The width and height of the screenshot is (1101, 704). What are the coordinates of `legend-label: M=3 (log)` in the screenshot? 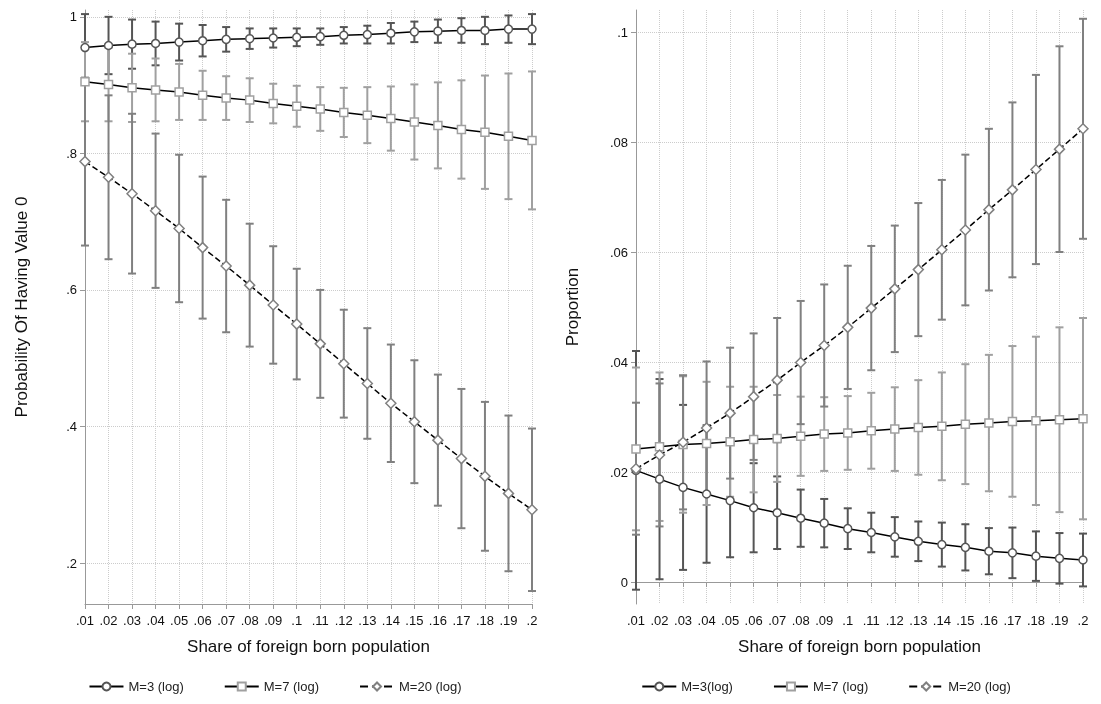 It's located at (156, 686).